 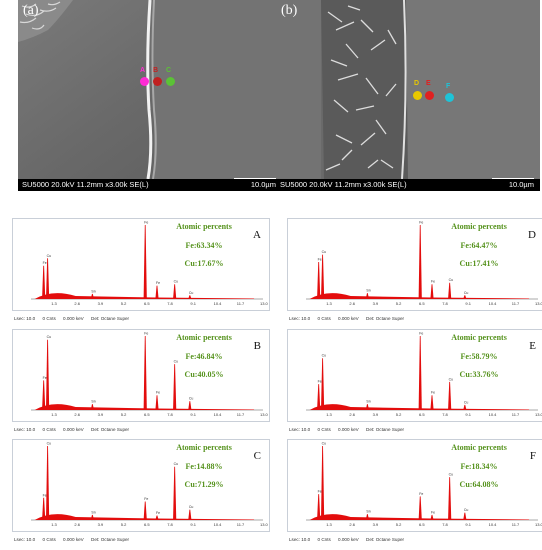 I want to click on panel-letter: (a), so click(x=31, y=10).